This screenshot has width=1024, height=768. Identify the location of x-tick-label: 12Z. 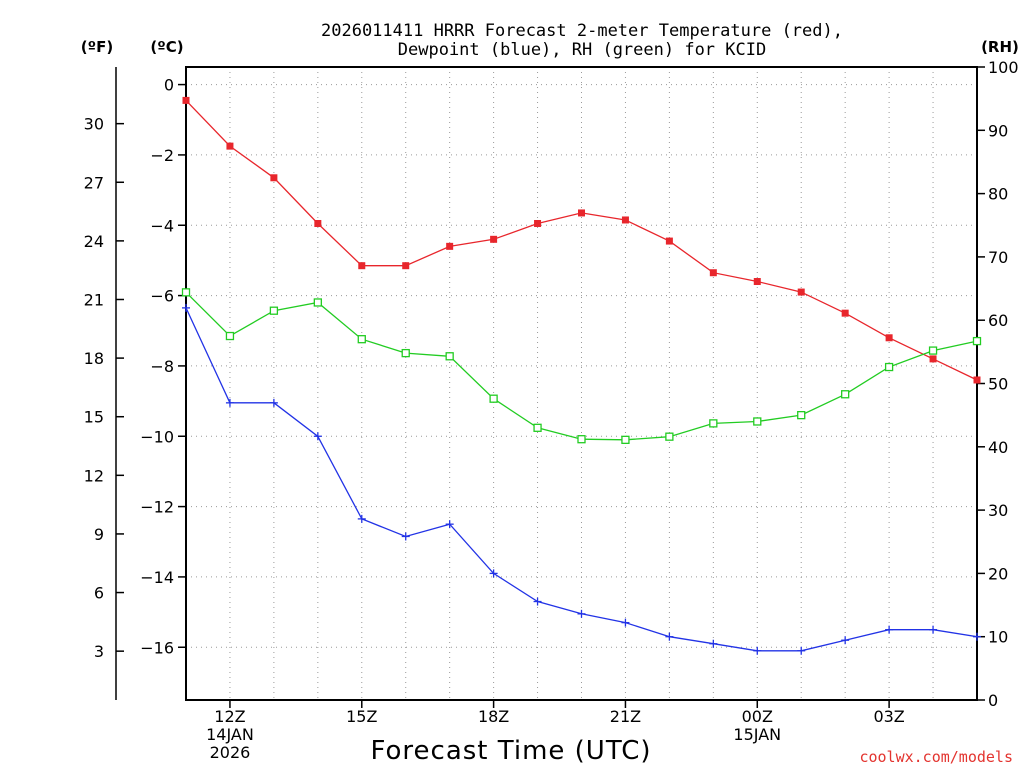
(229, 716).